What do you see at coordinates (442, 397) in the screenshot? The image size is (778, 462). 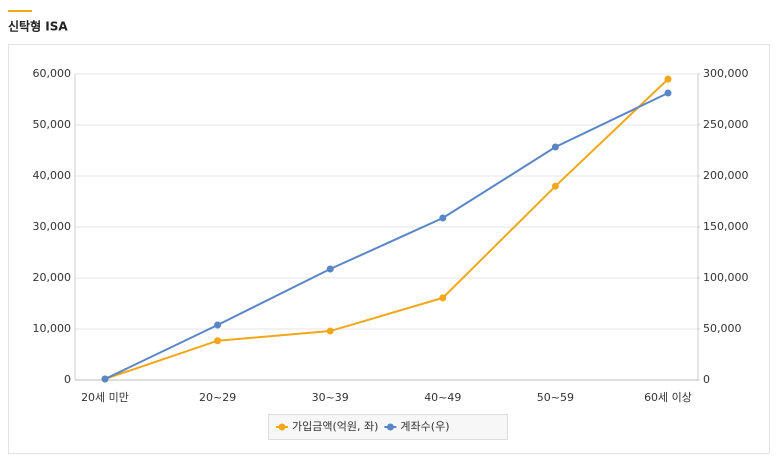 I see `x-tick-label: 40~49` at bounding box center [442, 397].